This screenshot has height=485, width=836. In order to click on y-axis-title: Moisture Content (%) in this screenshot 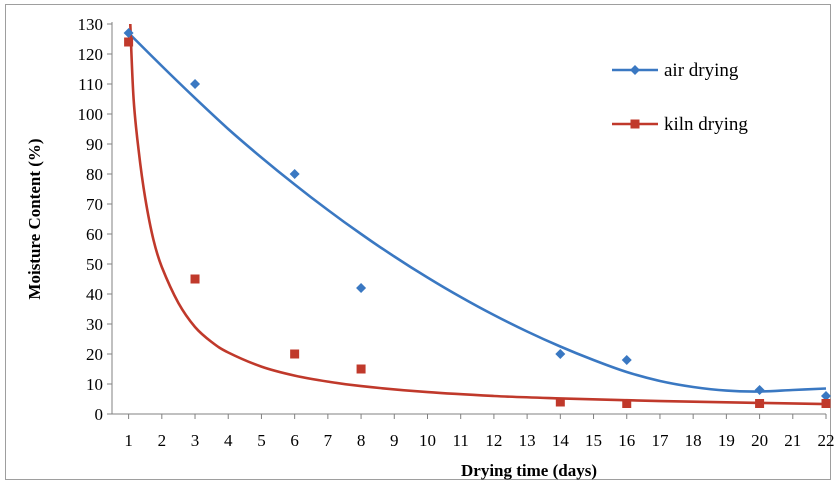, I will do `click(34, 218)`.